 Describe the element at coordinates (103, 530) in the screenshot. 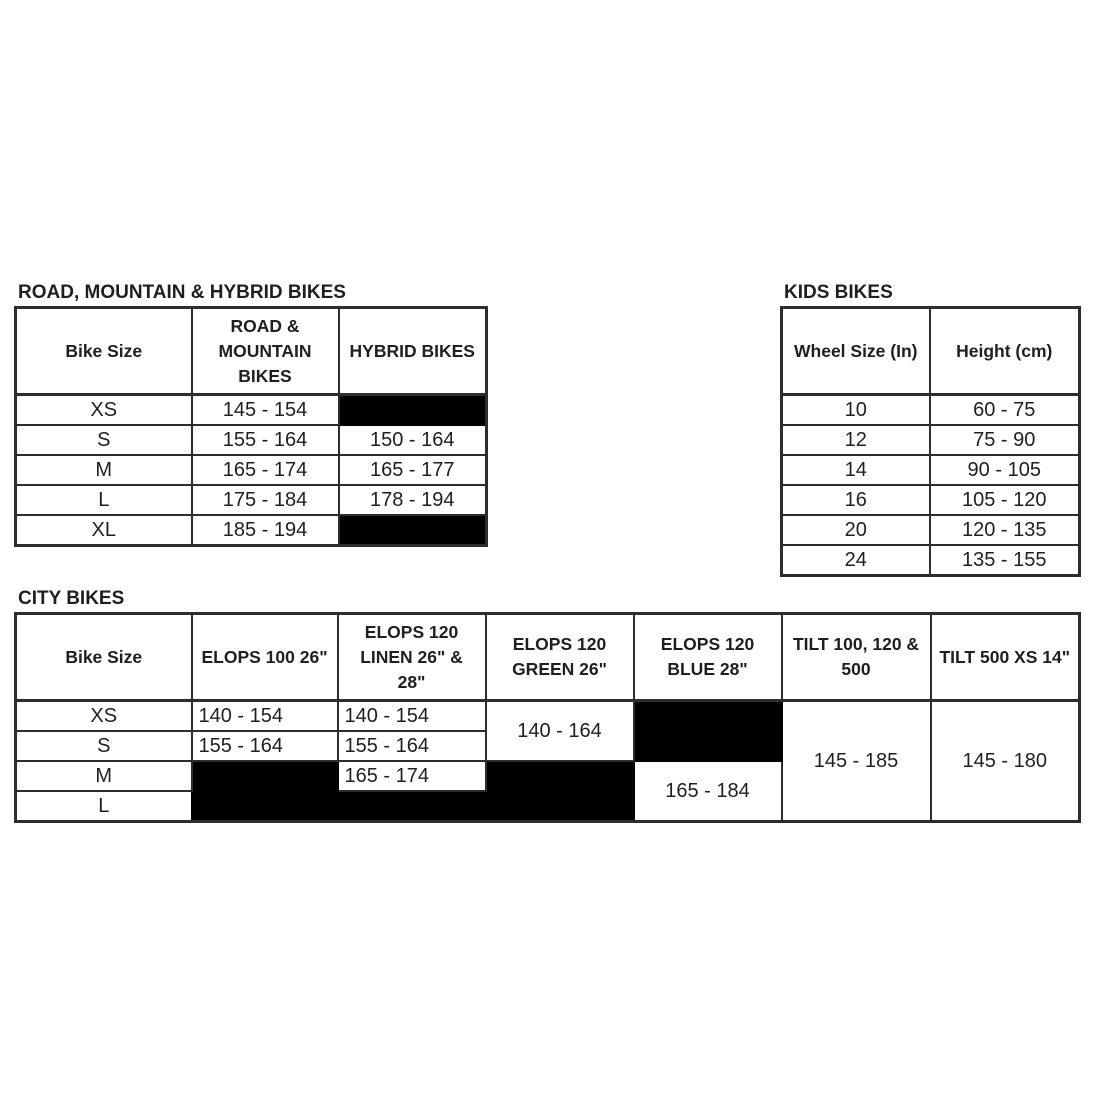

I see `size-cell: XL` at that location.